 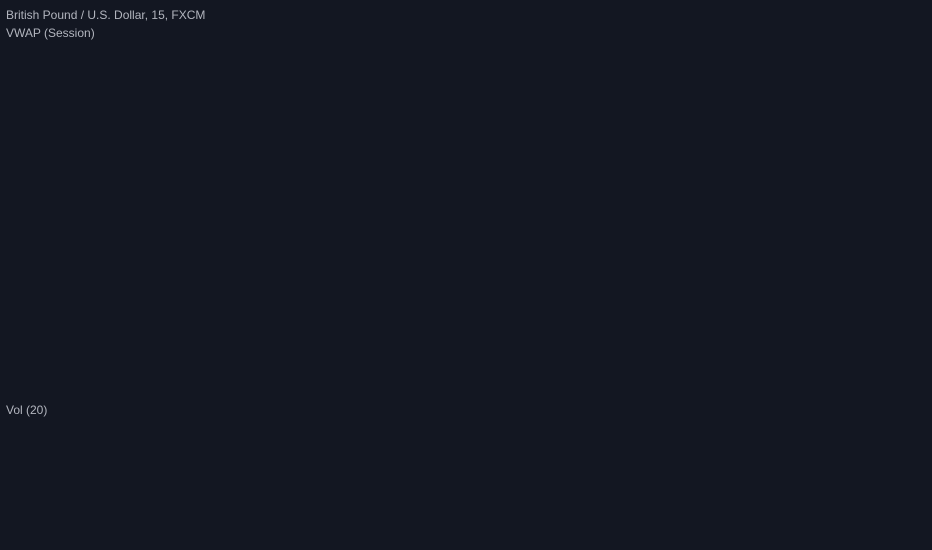 I want to click on indicator-label: VWAP (Session), so click(x=50, y=33).